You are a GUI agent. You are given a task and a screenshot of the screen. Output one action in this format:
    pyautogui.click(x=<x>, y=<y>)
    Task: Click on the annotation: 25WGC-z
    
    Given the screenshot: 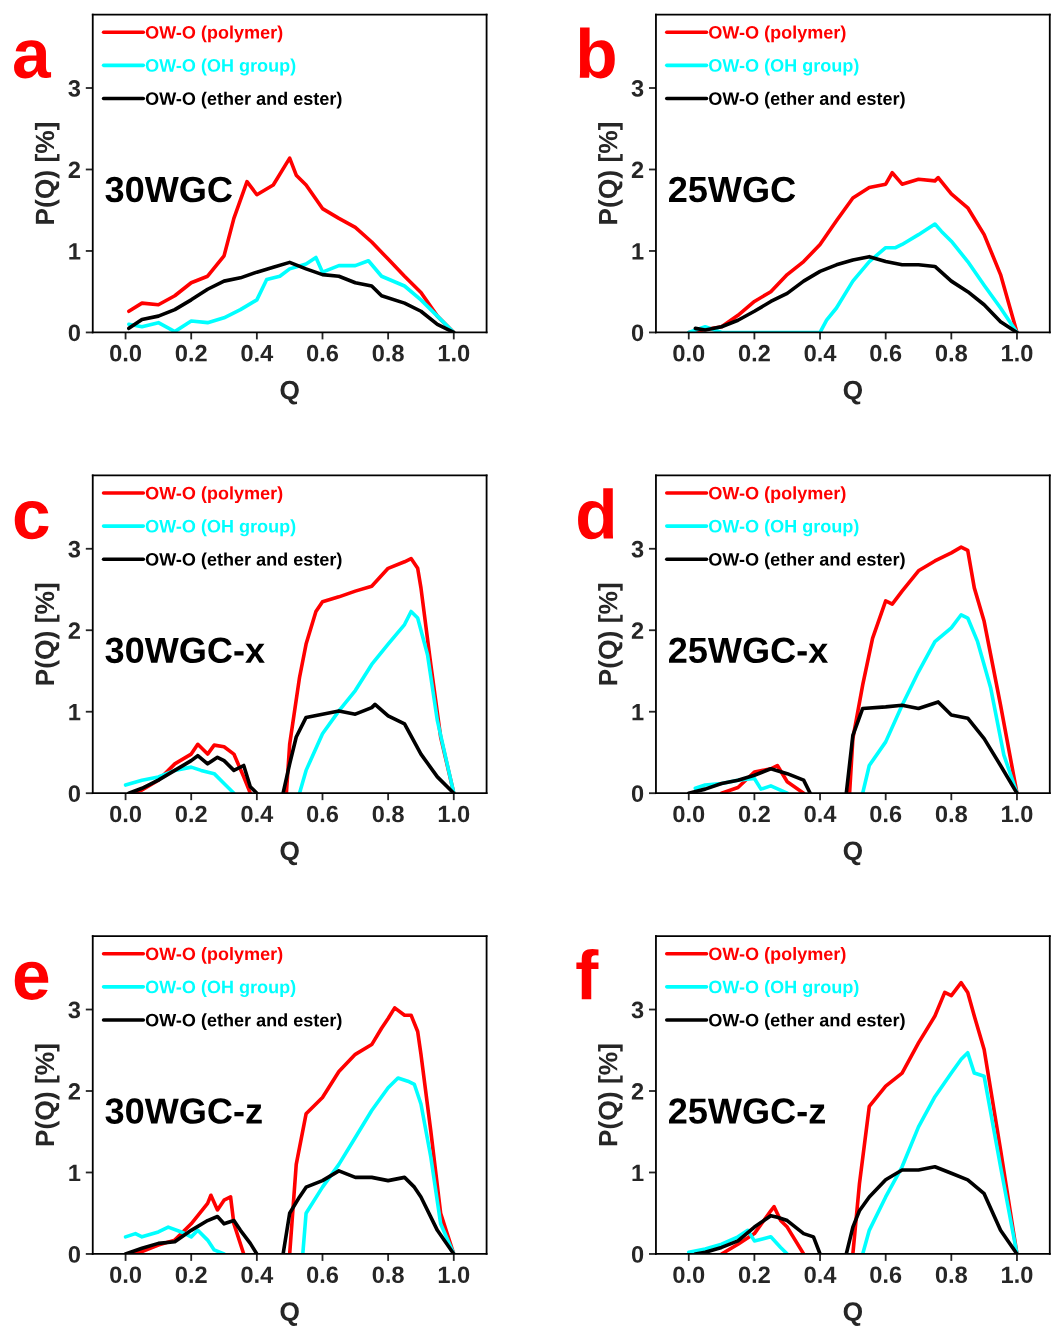 What is the action you would take?
    pyautogui.click(x=747, y=1111)
    